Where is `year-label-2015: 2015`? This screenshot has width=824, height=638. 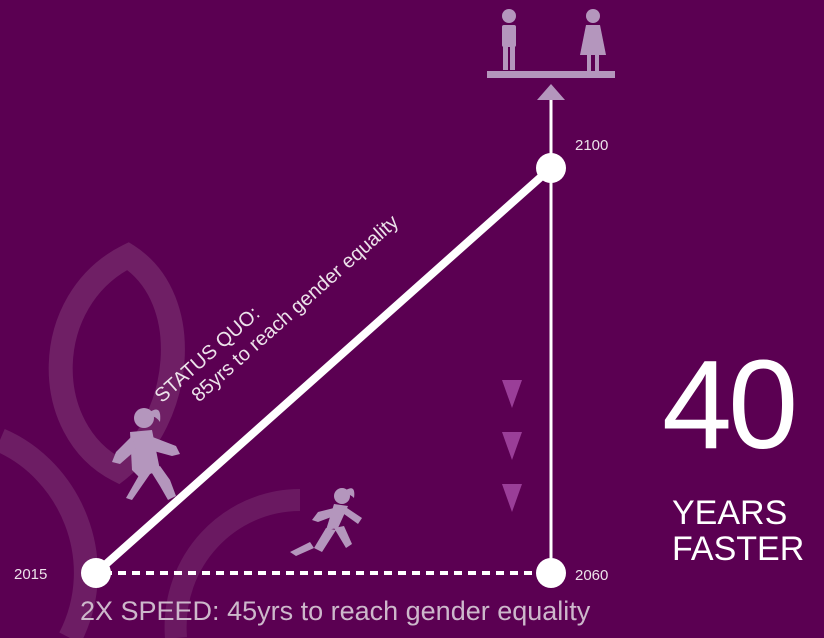
year-label-2015: 2015 is located at coordinates (31, 574).